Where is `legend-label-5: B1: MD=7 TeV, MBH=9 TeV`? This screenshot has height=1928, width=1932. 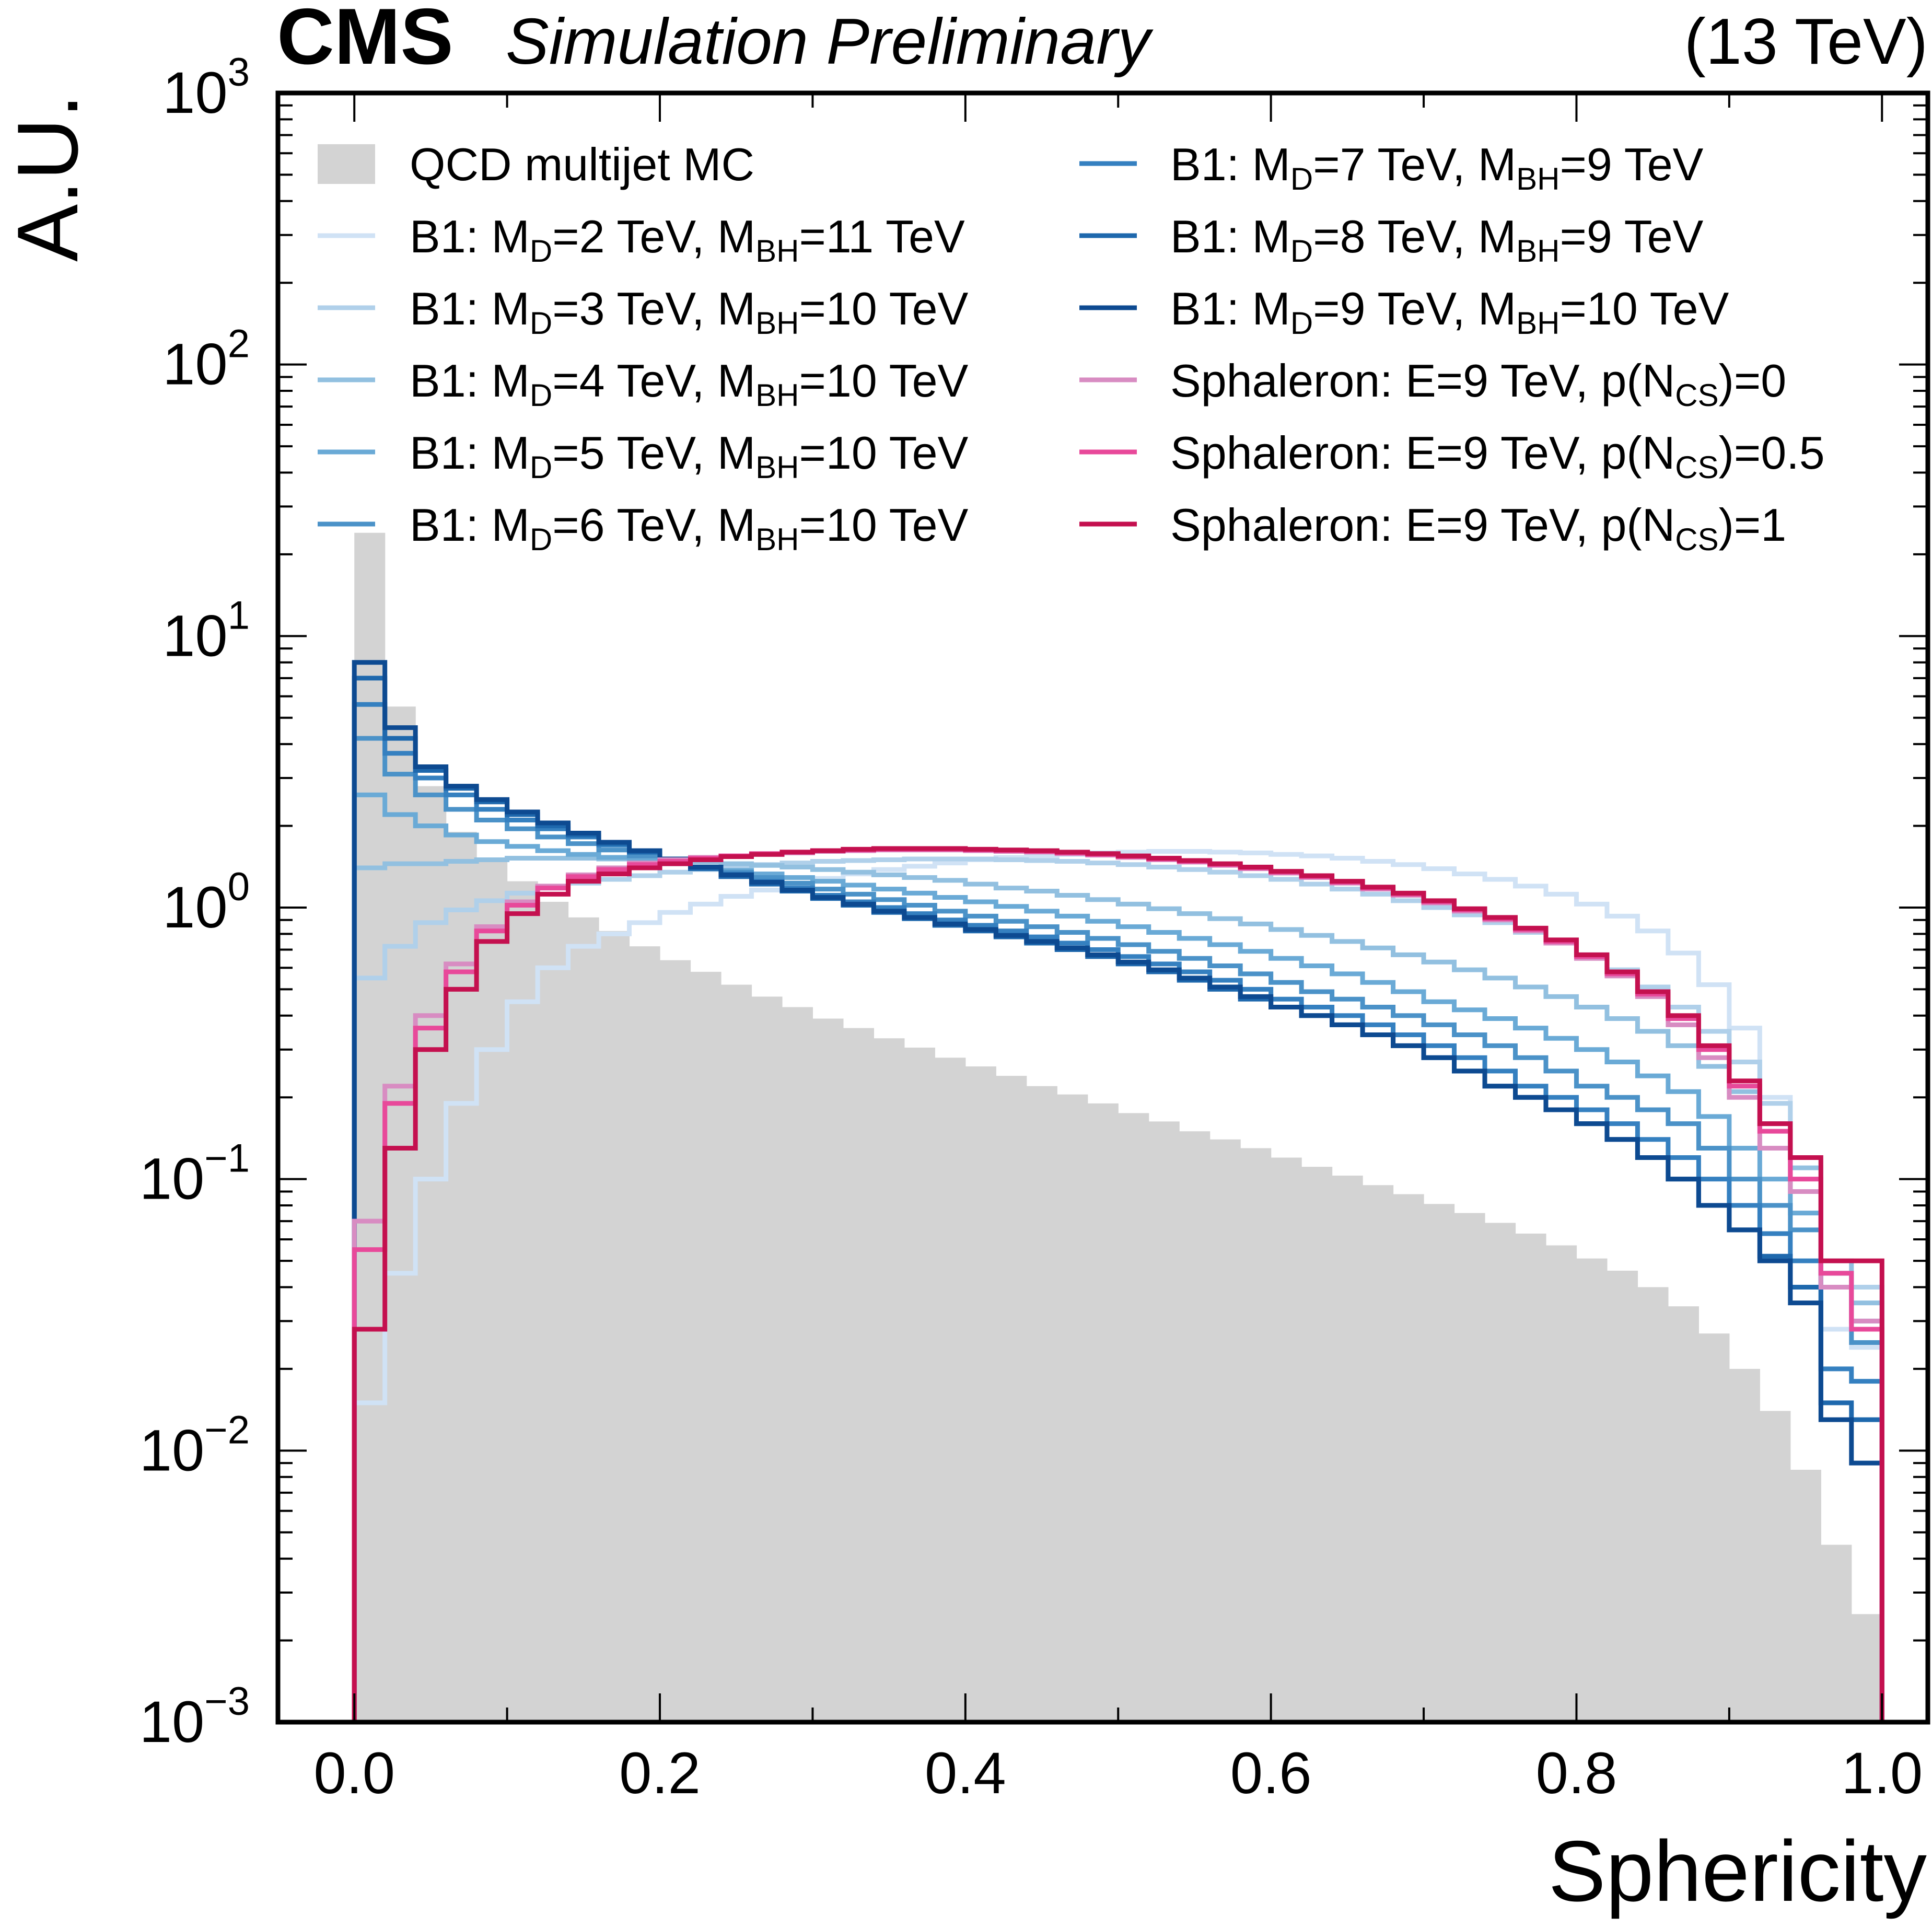
legend-label-5: B1: MD=7 TeV, MBH=9 TeV is located at coordinates (1437, 167).